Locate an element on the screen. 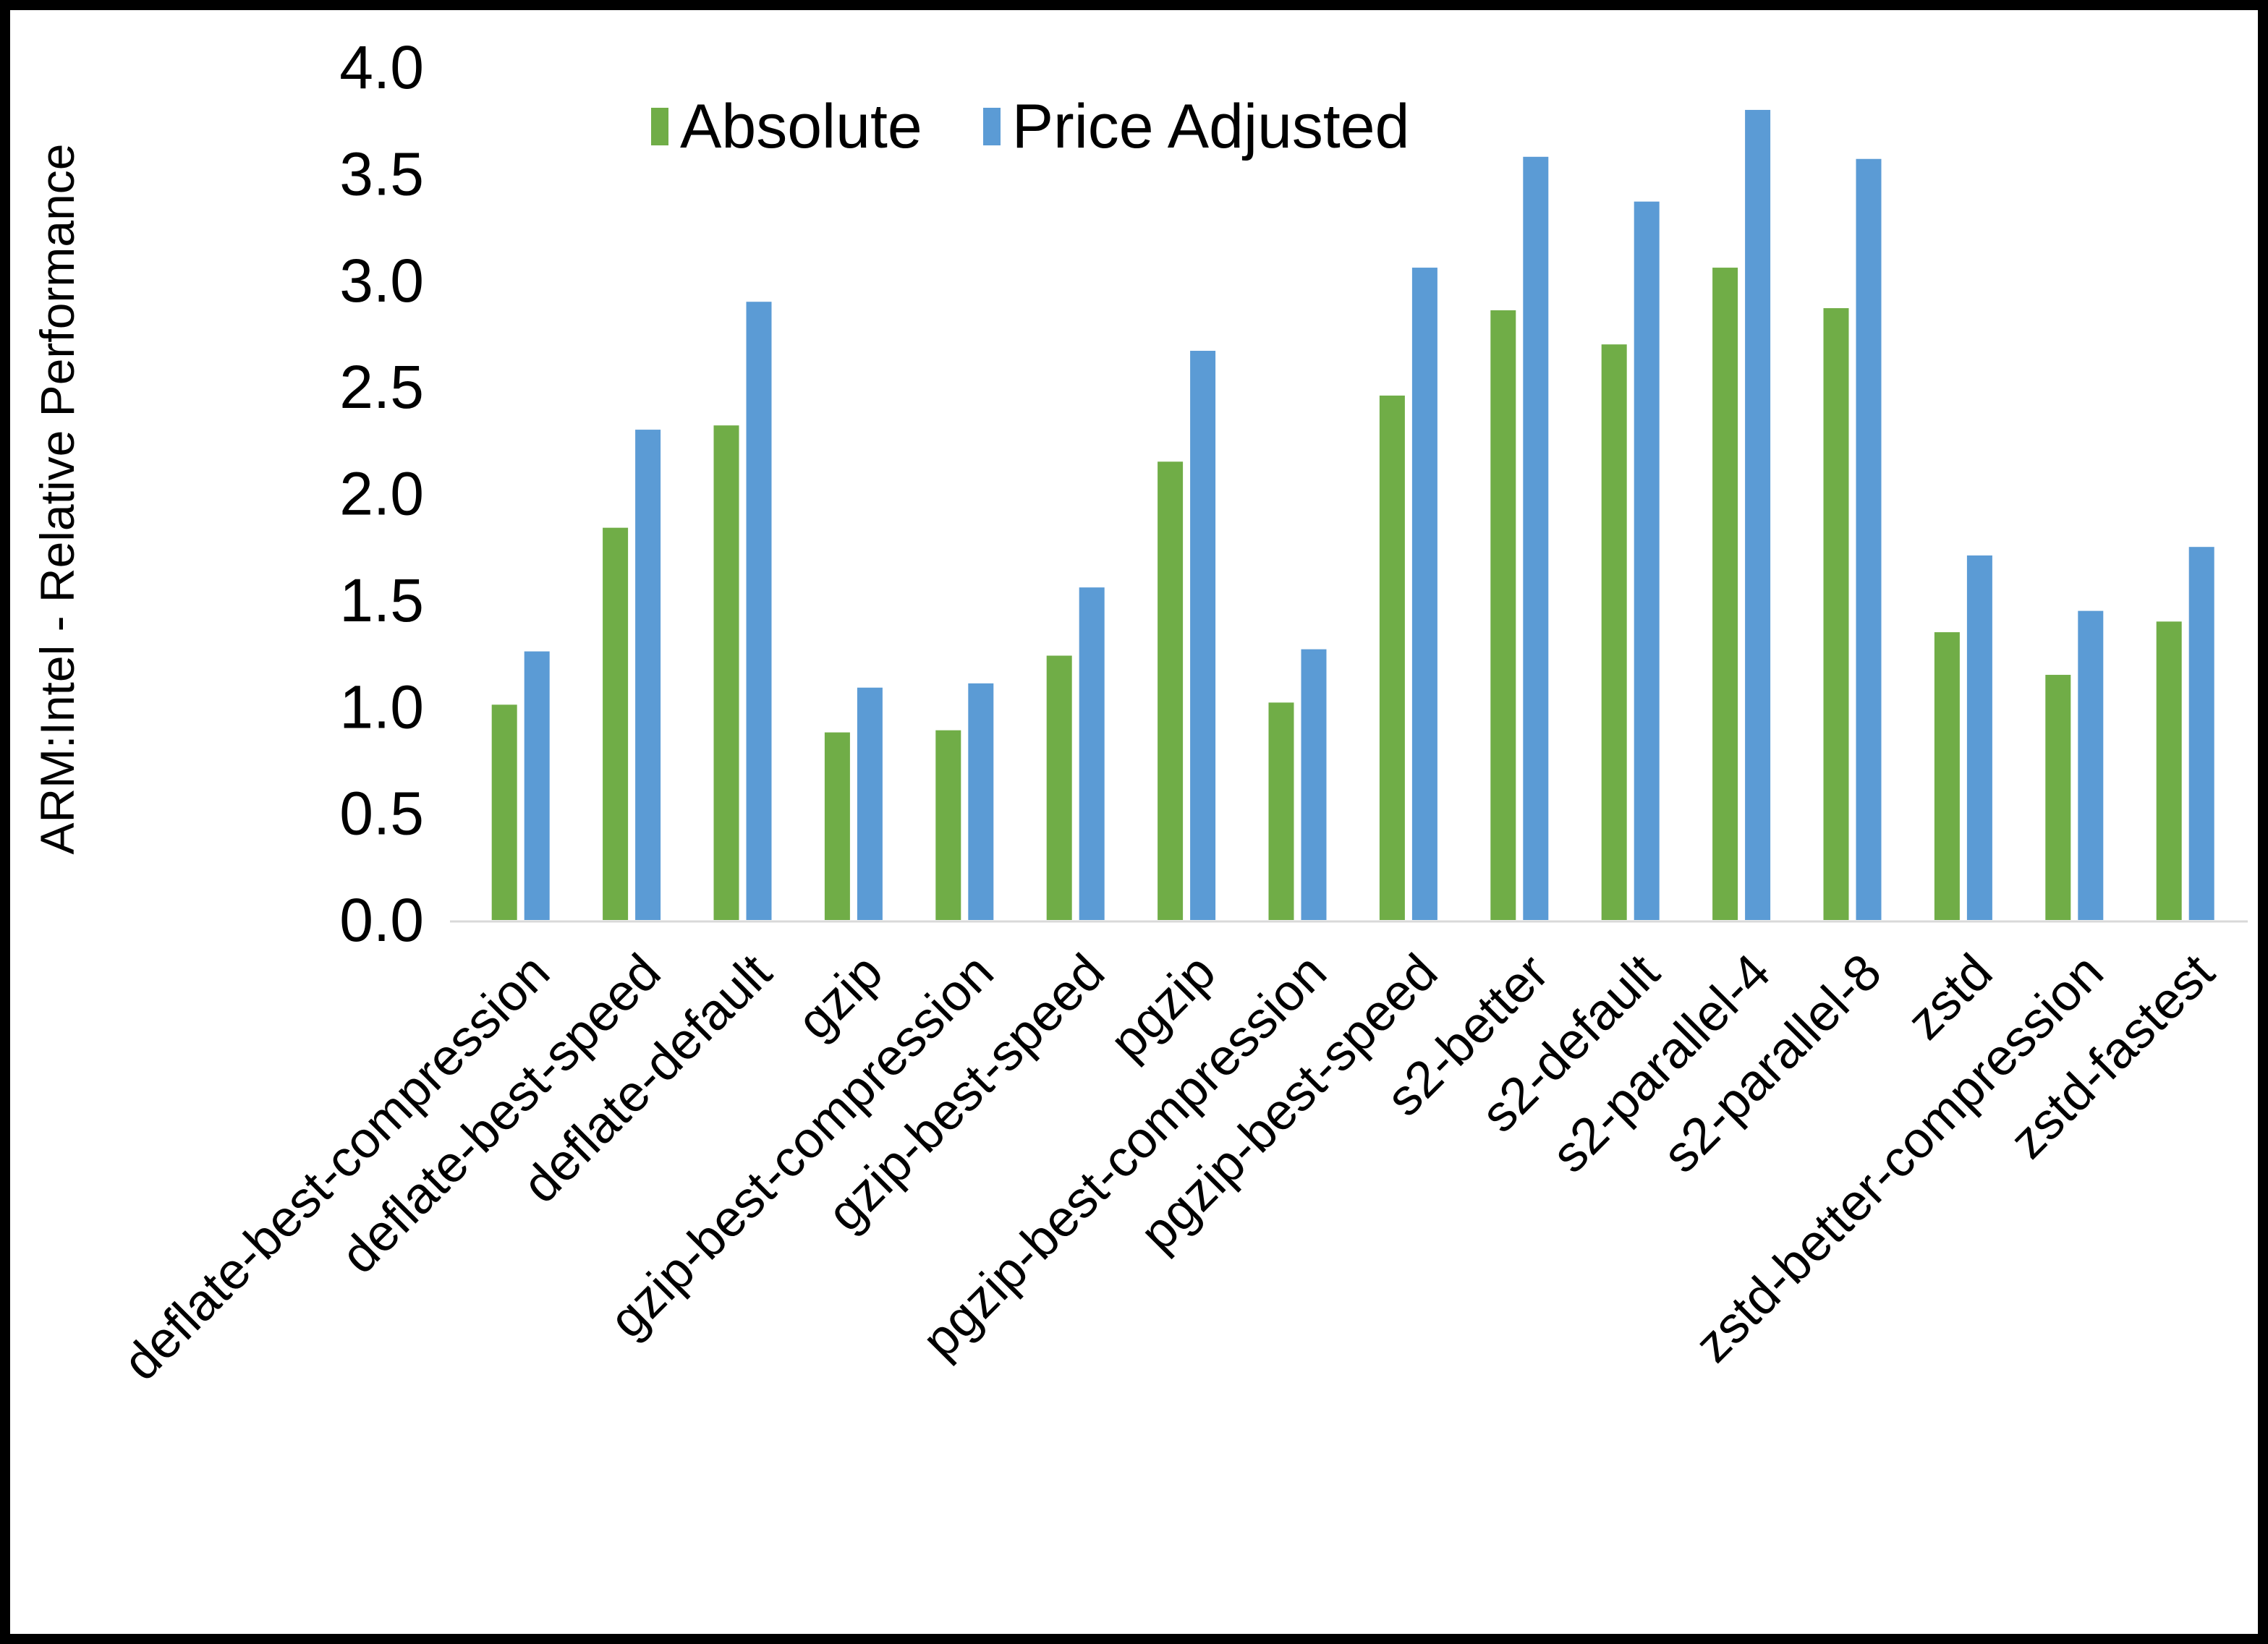 This screenshot has width=2268, height=1644. y-tick-label: 2.0 is located at coordinates (381, 494).